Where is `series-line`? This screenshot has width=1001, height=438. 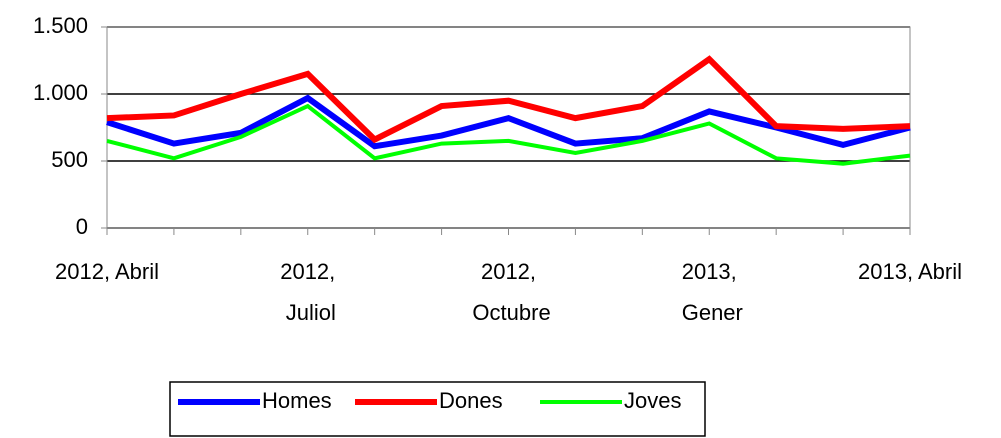
series-line is located at coordinates (508, 134).